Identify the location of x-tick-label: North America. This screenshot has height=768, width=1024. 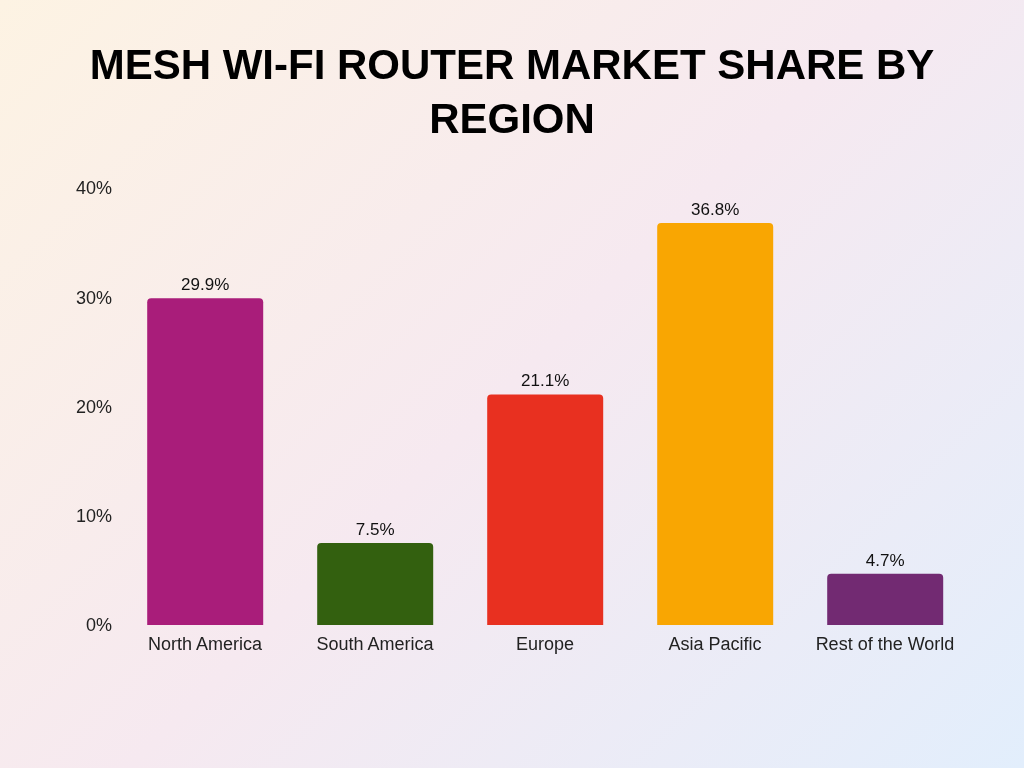
(205, 643).